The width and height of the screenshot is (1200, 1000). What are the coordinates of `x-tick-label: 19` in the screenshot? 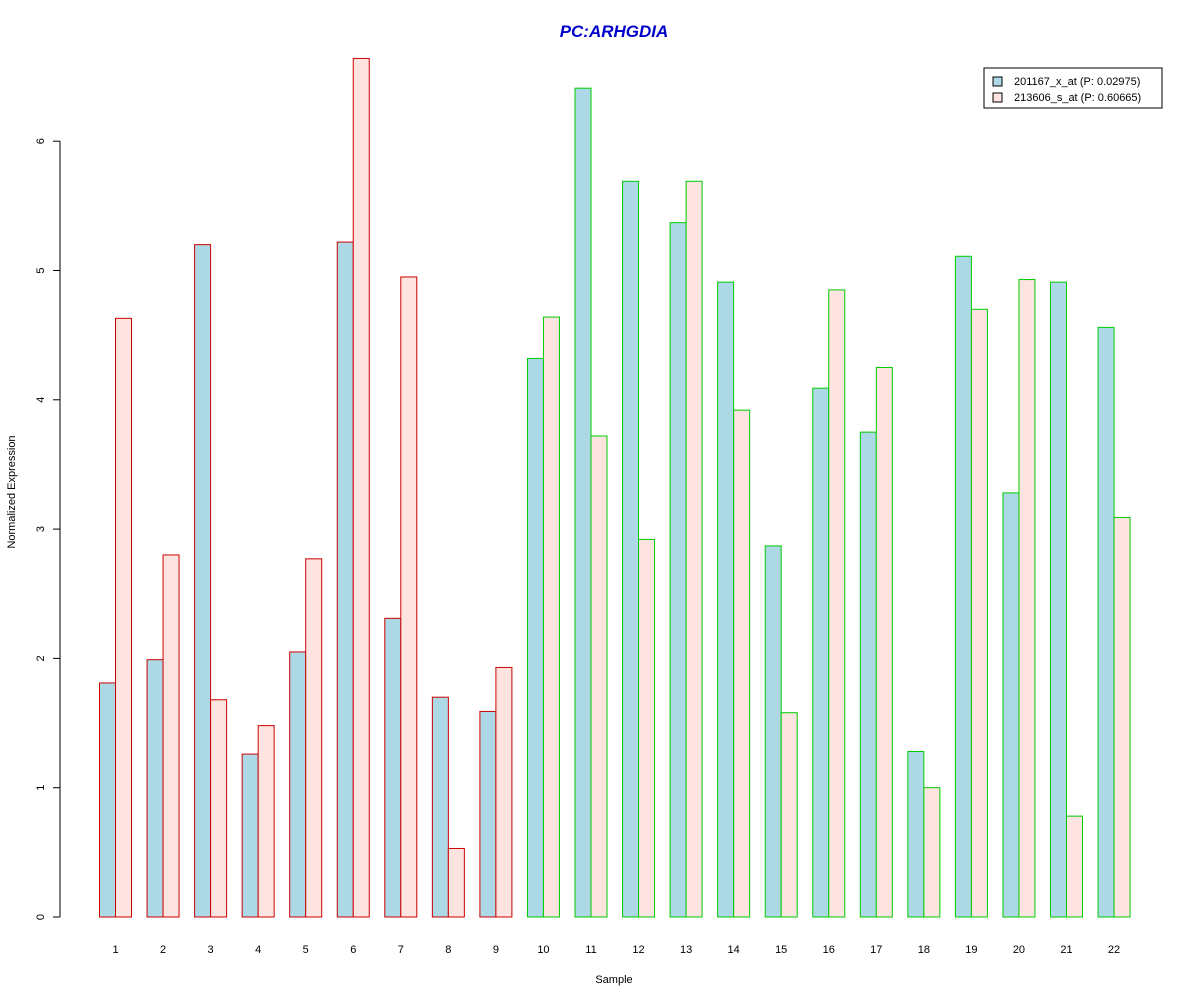 It's located at (971, 950).